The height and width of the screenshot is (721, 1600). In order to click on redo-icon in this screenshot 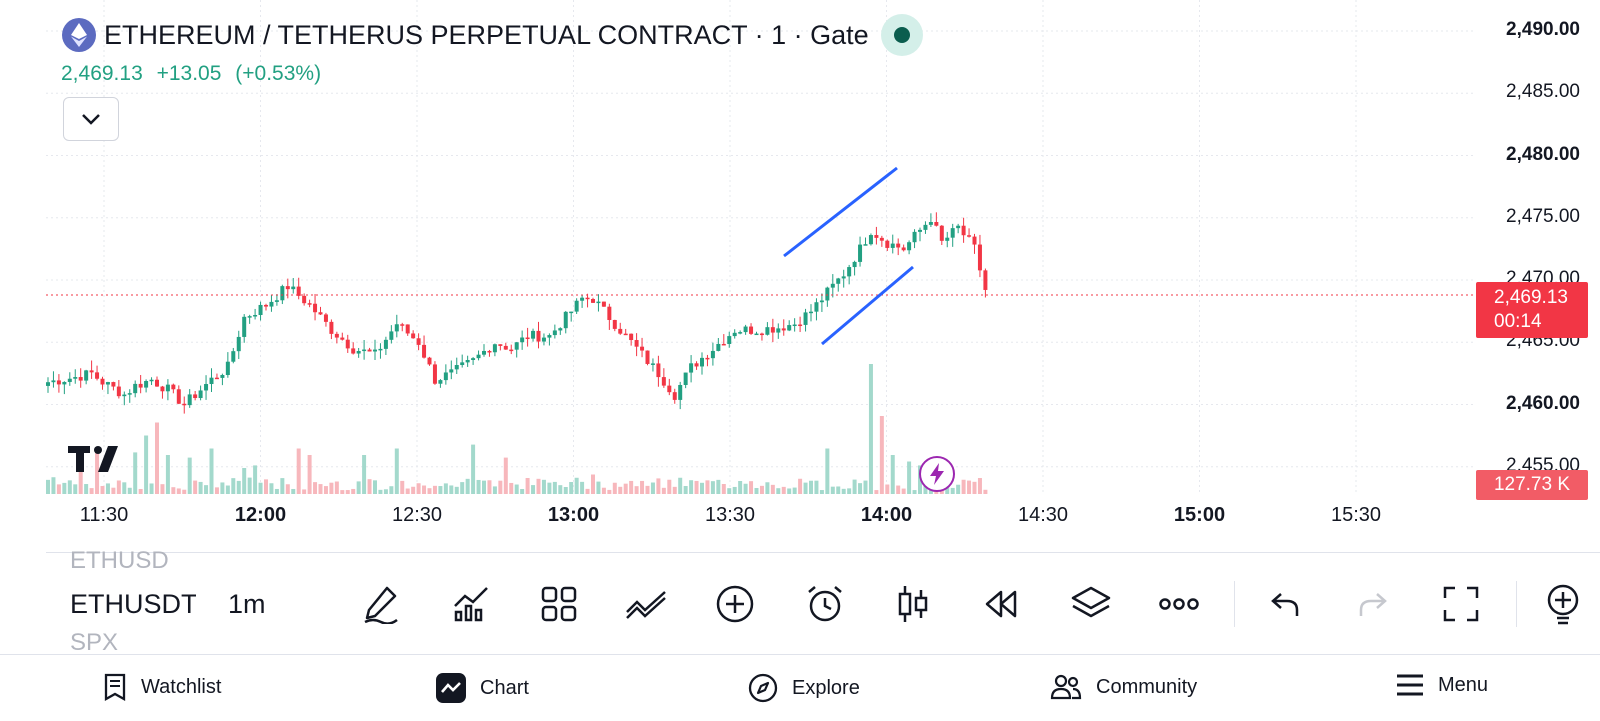, I will do `click(1373, 604)`.